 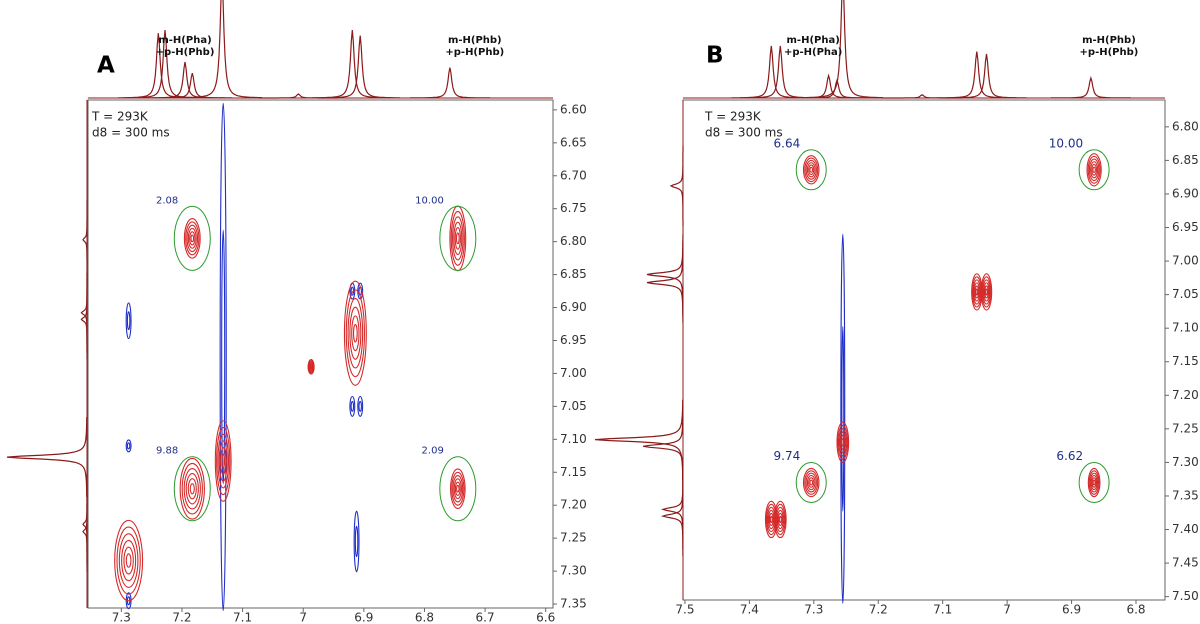 What do you see at coordinates (573, 142) in the screenshot?
I see `y-tick-label: 6.65` at bounding box center [573, 142].